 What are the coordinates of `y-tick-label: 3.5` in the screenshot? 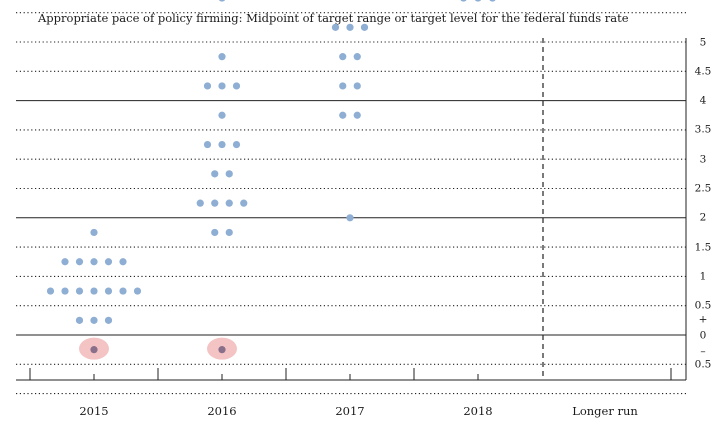 It's located at (703, 130).